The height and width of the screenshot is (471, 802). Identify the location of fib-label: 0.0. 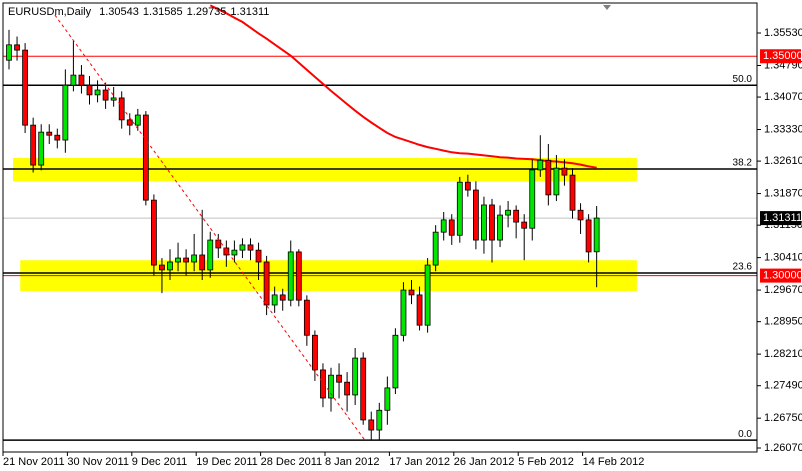
(745, 434).